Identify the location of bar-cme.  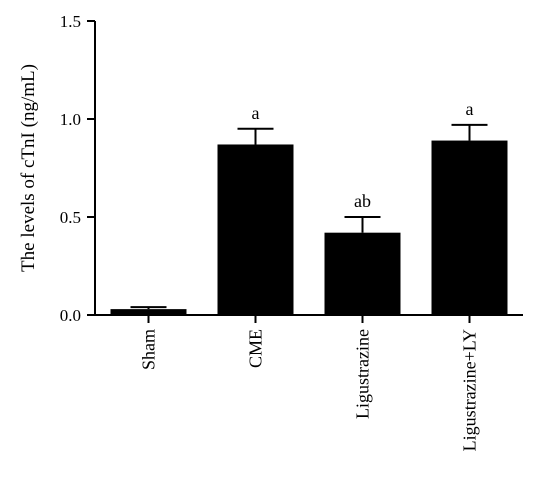
(255, 229).